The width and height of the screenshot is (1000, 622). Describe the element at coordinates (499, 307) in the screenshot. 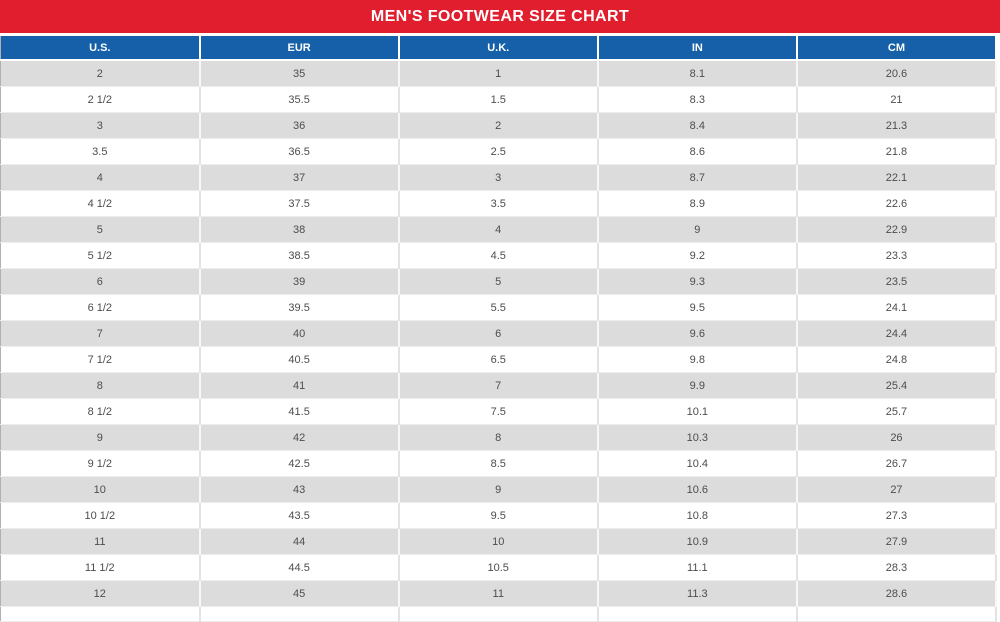

I see `table-row: 6 1/2 39.5 5.5 9.5 24.1` at that location.